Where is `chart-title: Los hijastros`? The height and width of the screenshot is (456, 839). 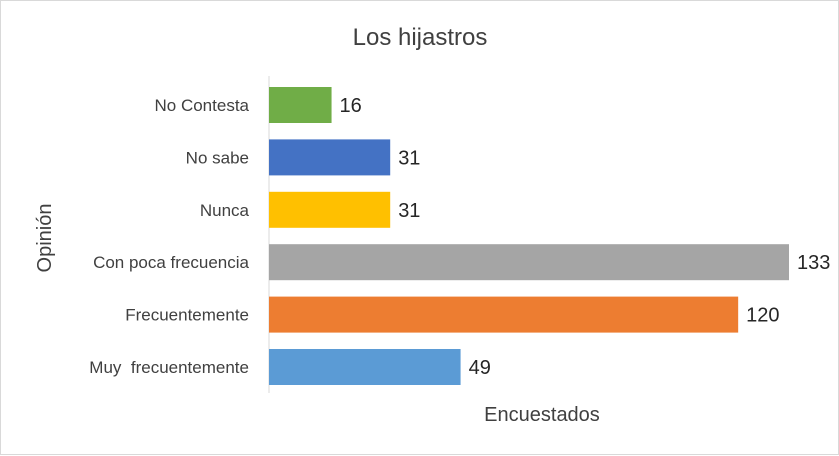 chart-title: Los hijastros is located at coordinates (420, 37).